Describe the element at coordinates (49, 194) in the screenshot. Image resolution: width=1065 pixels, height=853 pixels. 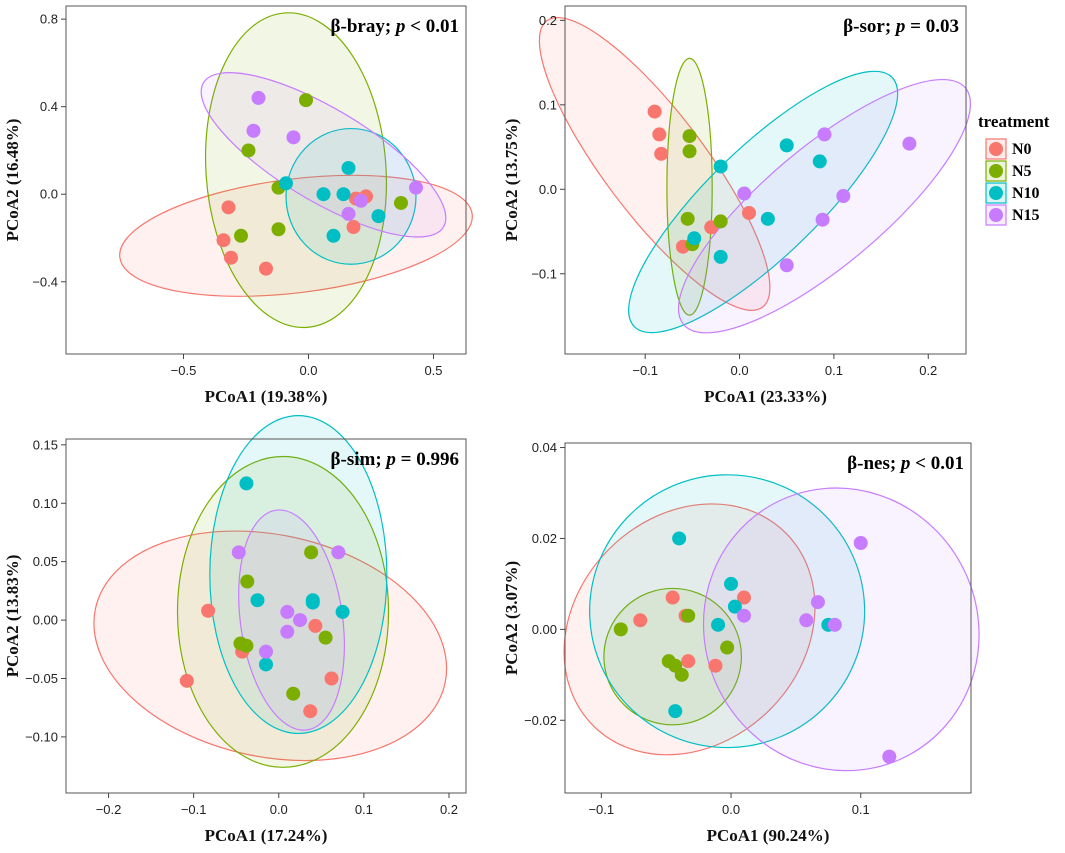
I see `y-tick-label: 0.0` at that location.